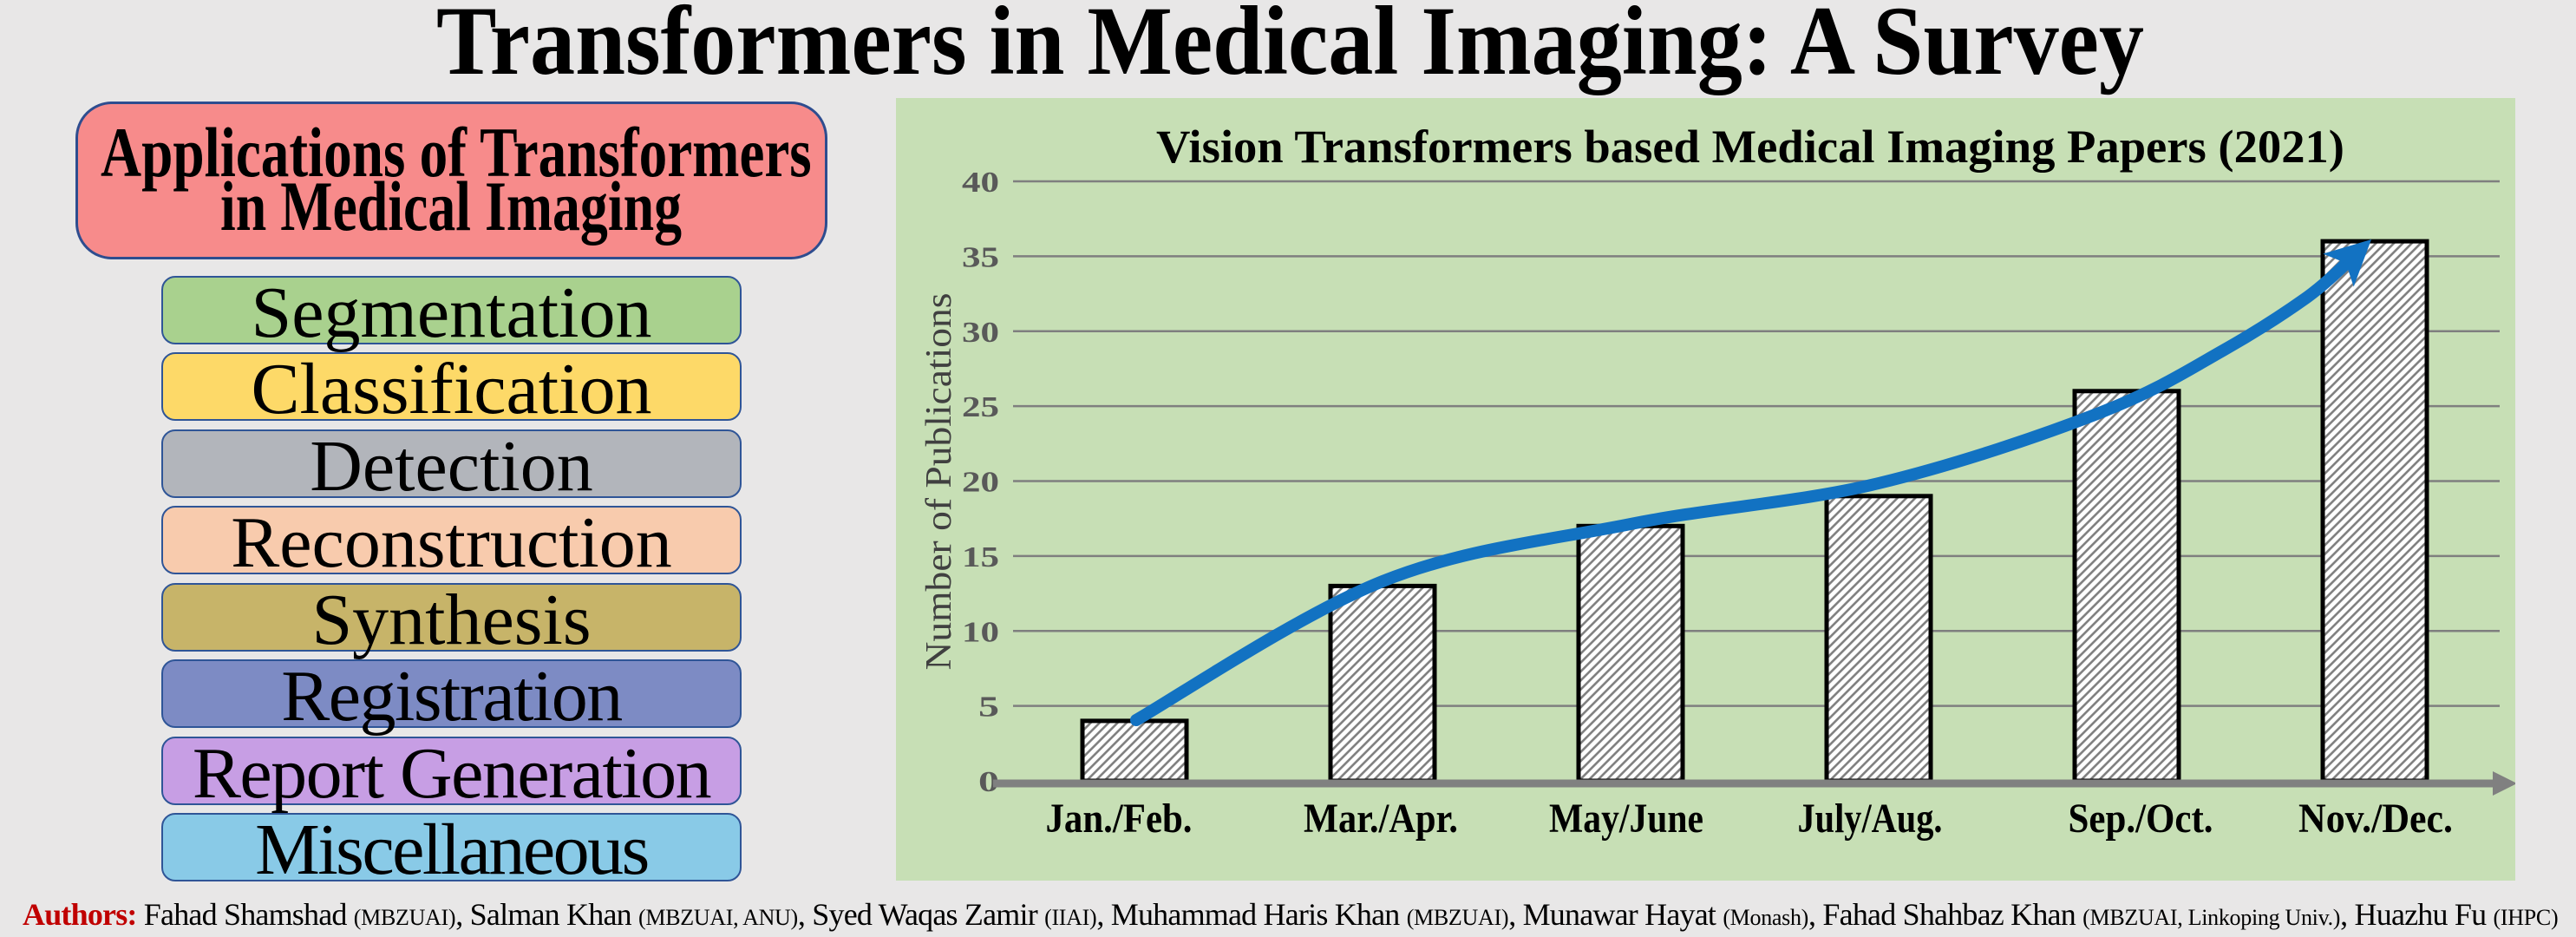  Describe the element at coordinates (1381, 819) in the screenshot. I see `svg-text: Mar./Apr.` at that location.